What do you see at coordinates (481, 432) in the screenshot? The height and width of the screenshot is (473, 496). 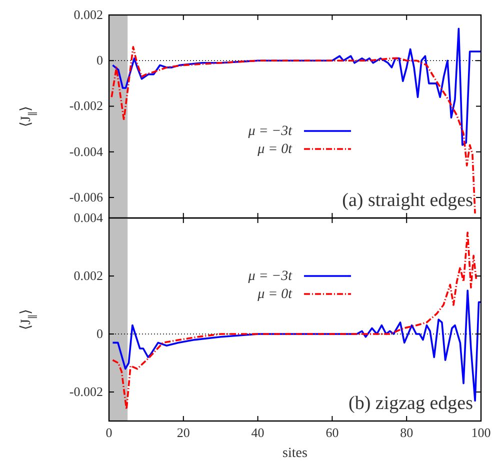 I see `x-tick-label: 100` at bounding box center [481, 432].